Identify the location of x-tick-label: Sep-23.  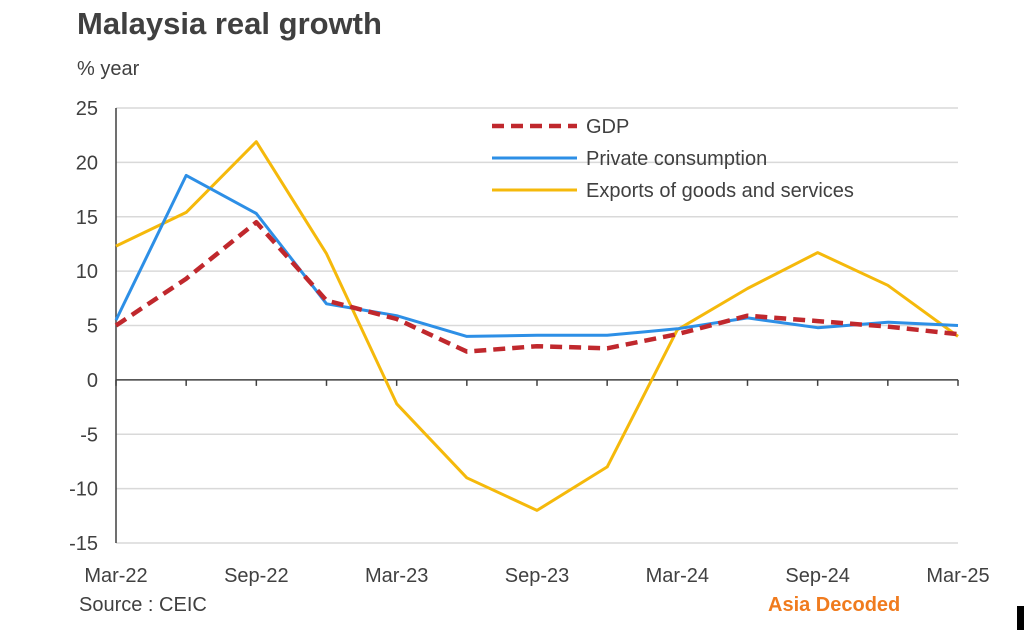
(537, 576).